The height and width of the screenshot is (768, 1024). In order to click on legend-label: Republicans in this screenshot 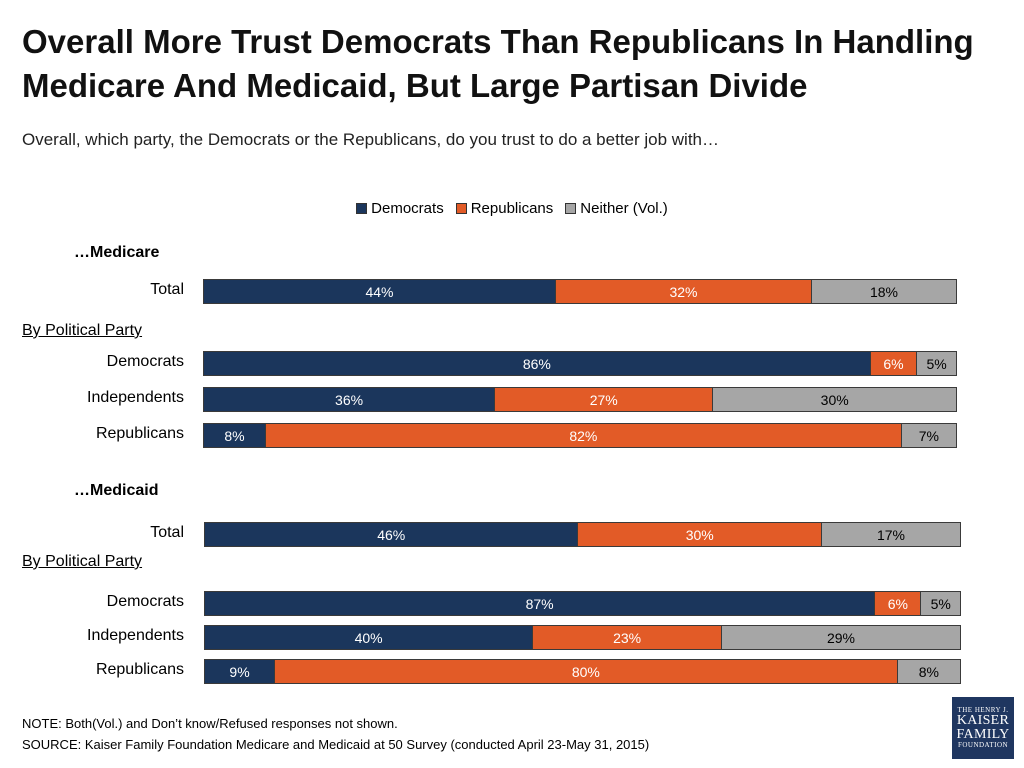, I will do `click(512, 208)`.